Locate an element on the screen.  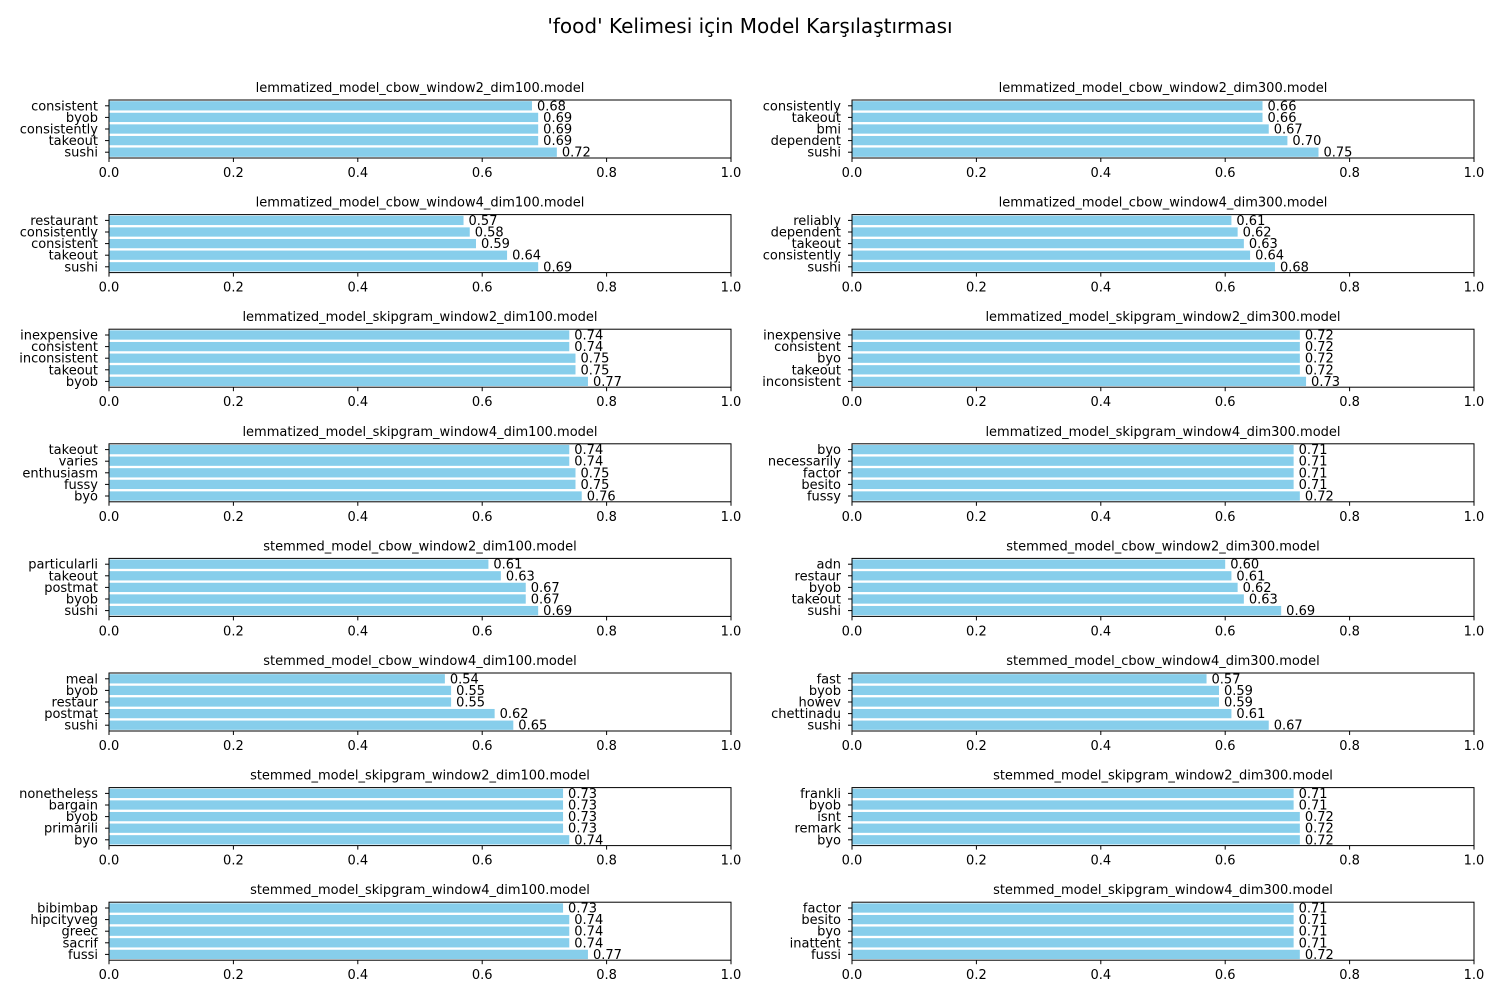
value-label: 0.61 is located at coordinates (1250, 221).